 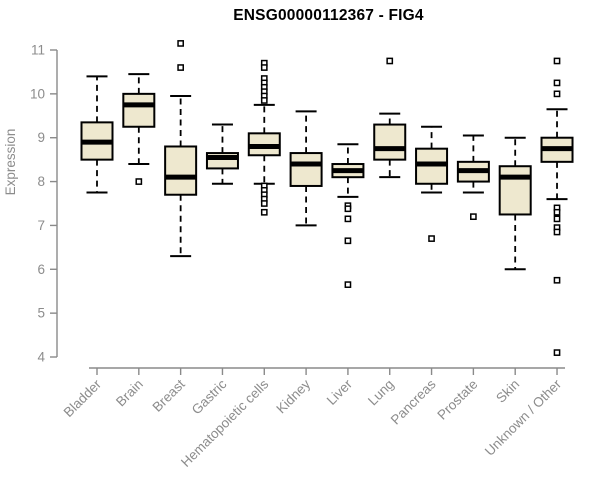 What do you see at coordinates (129, 393) in the screenshot?
I see `x-tick-label-brain: Brain` at bounding box center [129, 393].